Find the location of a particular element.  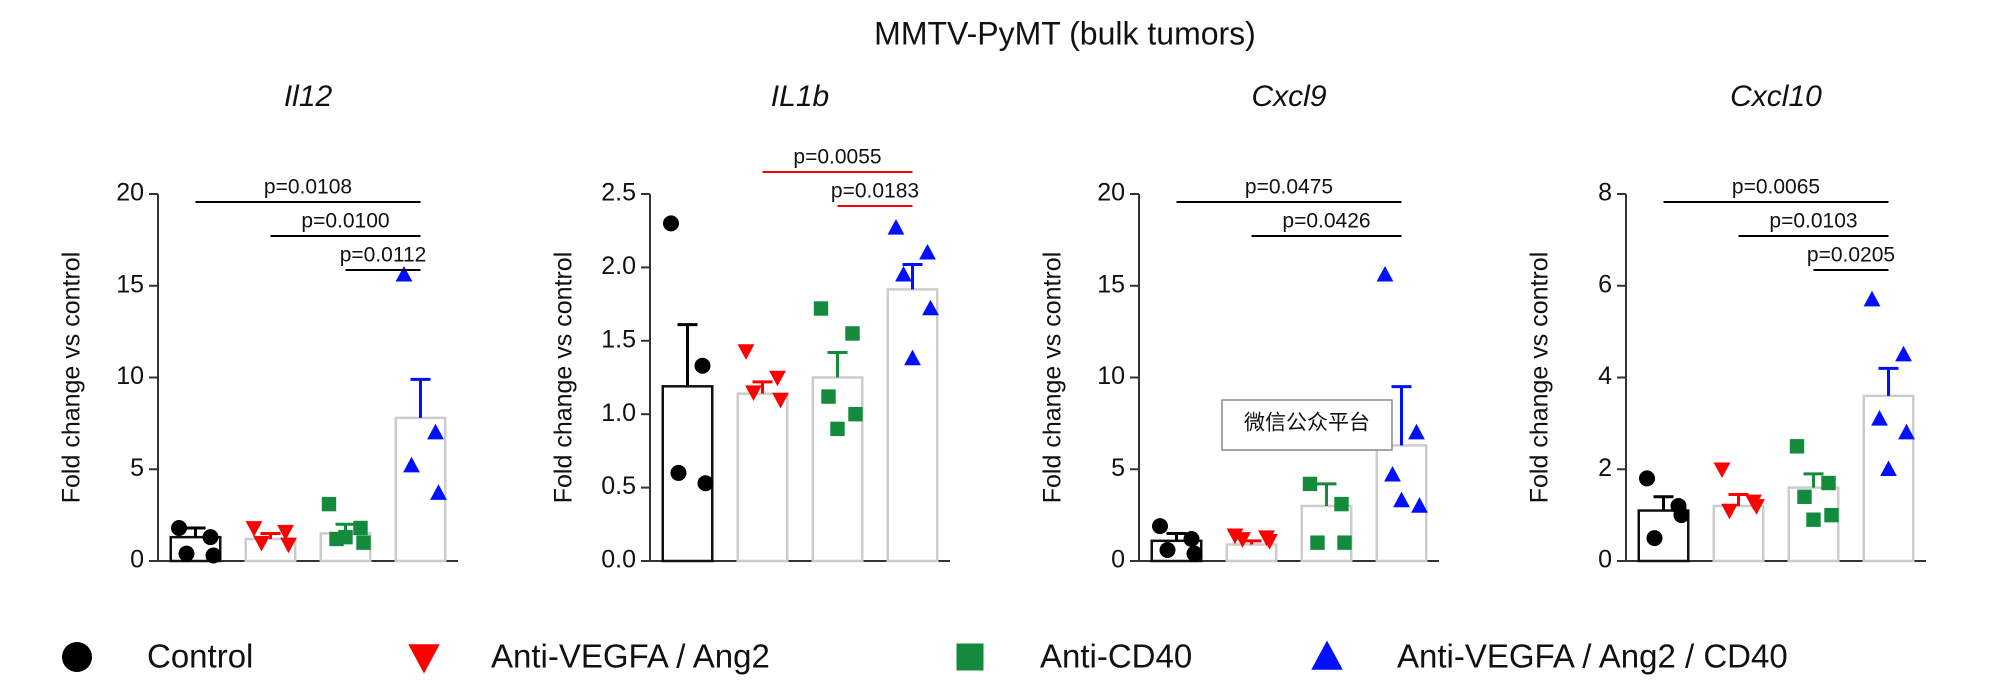

figure-title: MMTV-PyMT (bulk tumors) is located at coordinates (1065, 33).